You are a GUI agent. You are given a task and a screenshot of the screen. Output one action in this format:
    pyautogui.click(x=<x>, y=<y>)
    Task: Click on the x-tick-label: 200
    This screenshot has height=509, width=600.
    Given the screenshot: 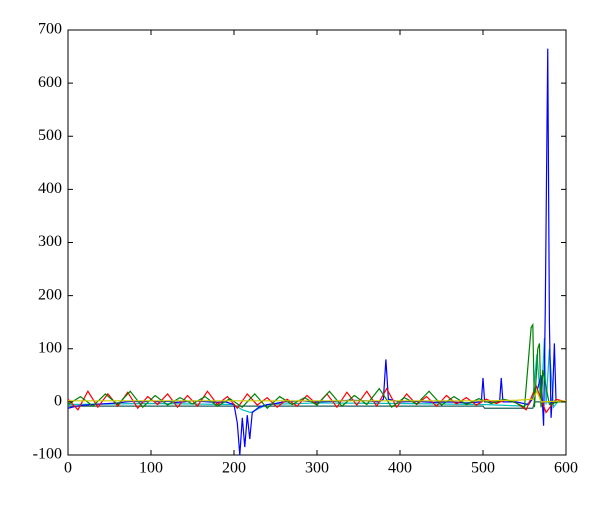 What is the action you would take?
    pyautogui.click(x=234, y=468)
    